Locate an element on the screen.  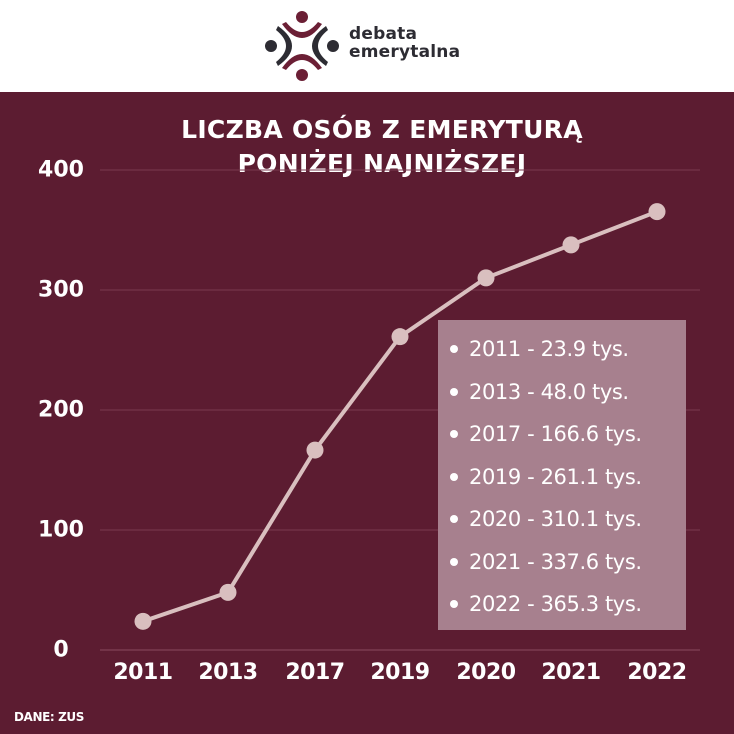
legend-item: 2011 - 23.9 tys. is located at coordinates (568, 349).